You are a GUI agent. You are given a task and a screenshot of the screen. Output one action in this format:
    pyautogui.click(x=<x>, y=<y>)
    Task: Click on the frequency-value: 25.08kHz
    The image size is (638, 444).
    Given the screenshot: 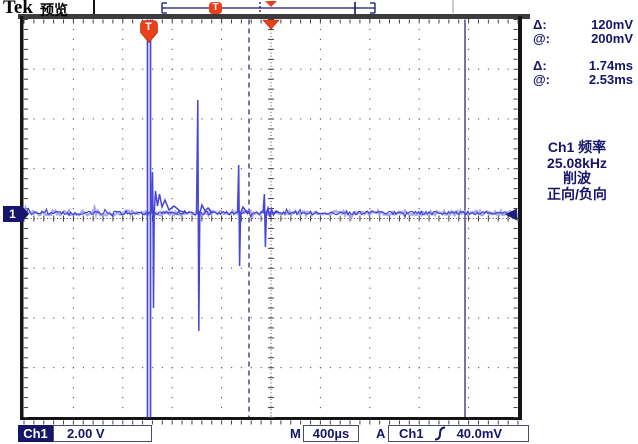 What is the action you would take?
    pyautogui.click(x=577, y=162)
    